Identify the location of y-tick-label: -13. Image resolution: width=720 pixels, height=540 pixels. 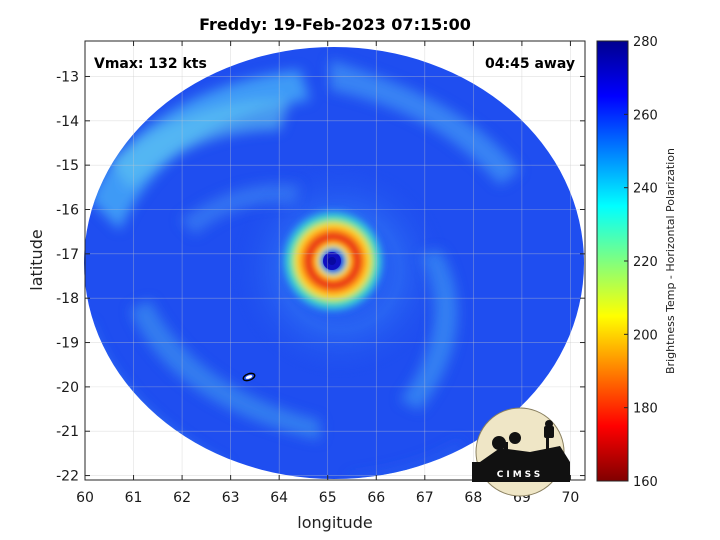
(67, 77).